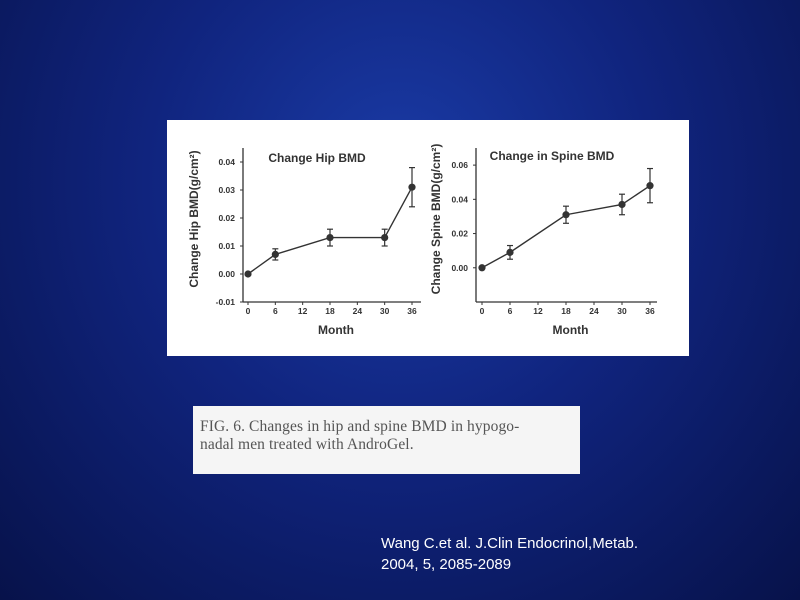  Describe the element at coordinates (571, 330) in the screenshot. I see `spine-x-axis-label: Month` at that location.